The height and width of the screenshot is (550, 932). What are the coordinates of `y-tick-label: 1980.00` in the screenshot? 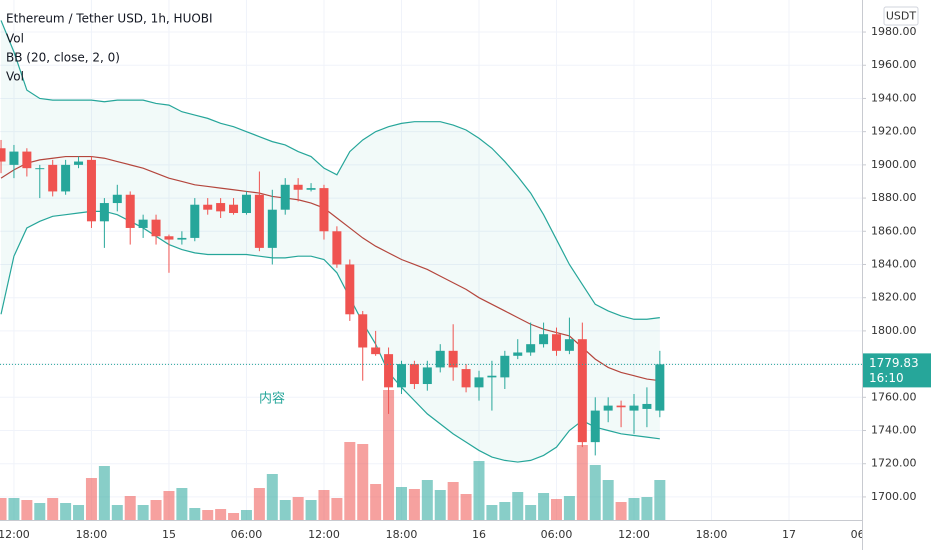 It's located at (894, 31).